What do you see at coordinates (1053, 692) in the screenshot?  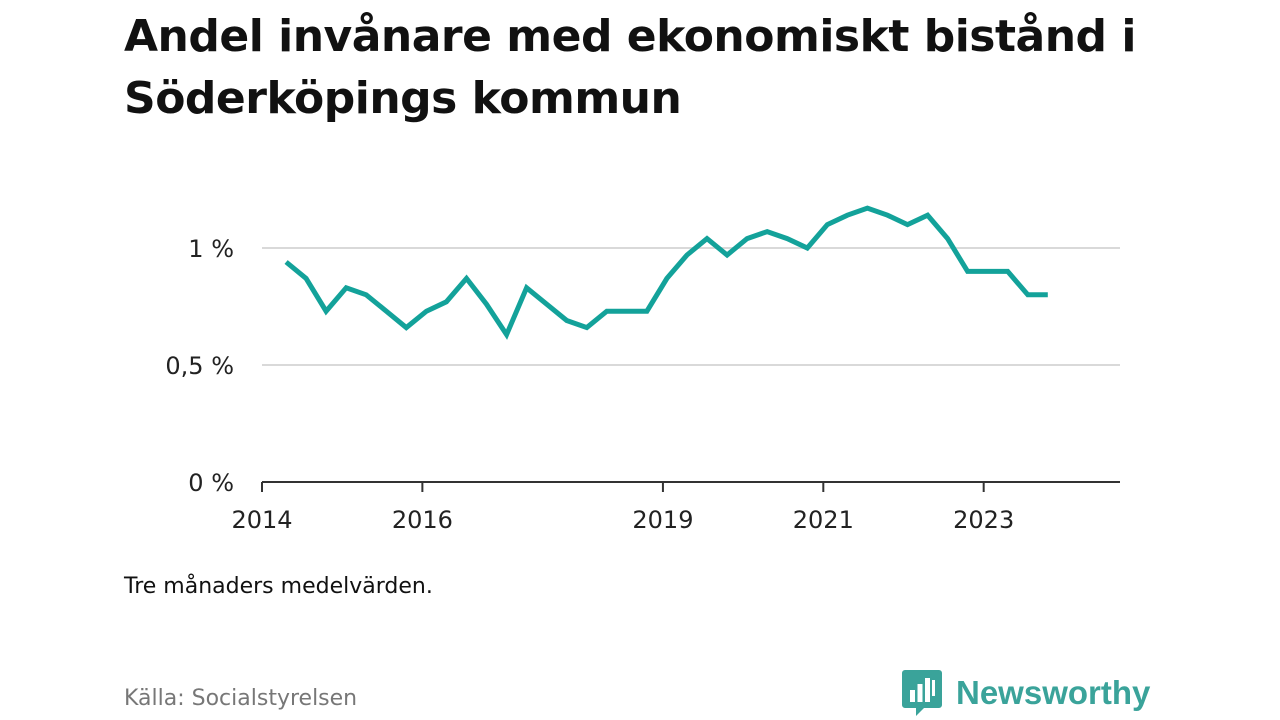 I see `brand-name: Newsworthy` at bounding box center [1053, 692].